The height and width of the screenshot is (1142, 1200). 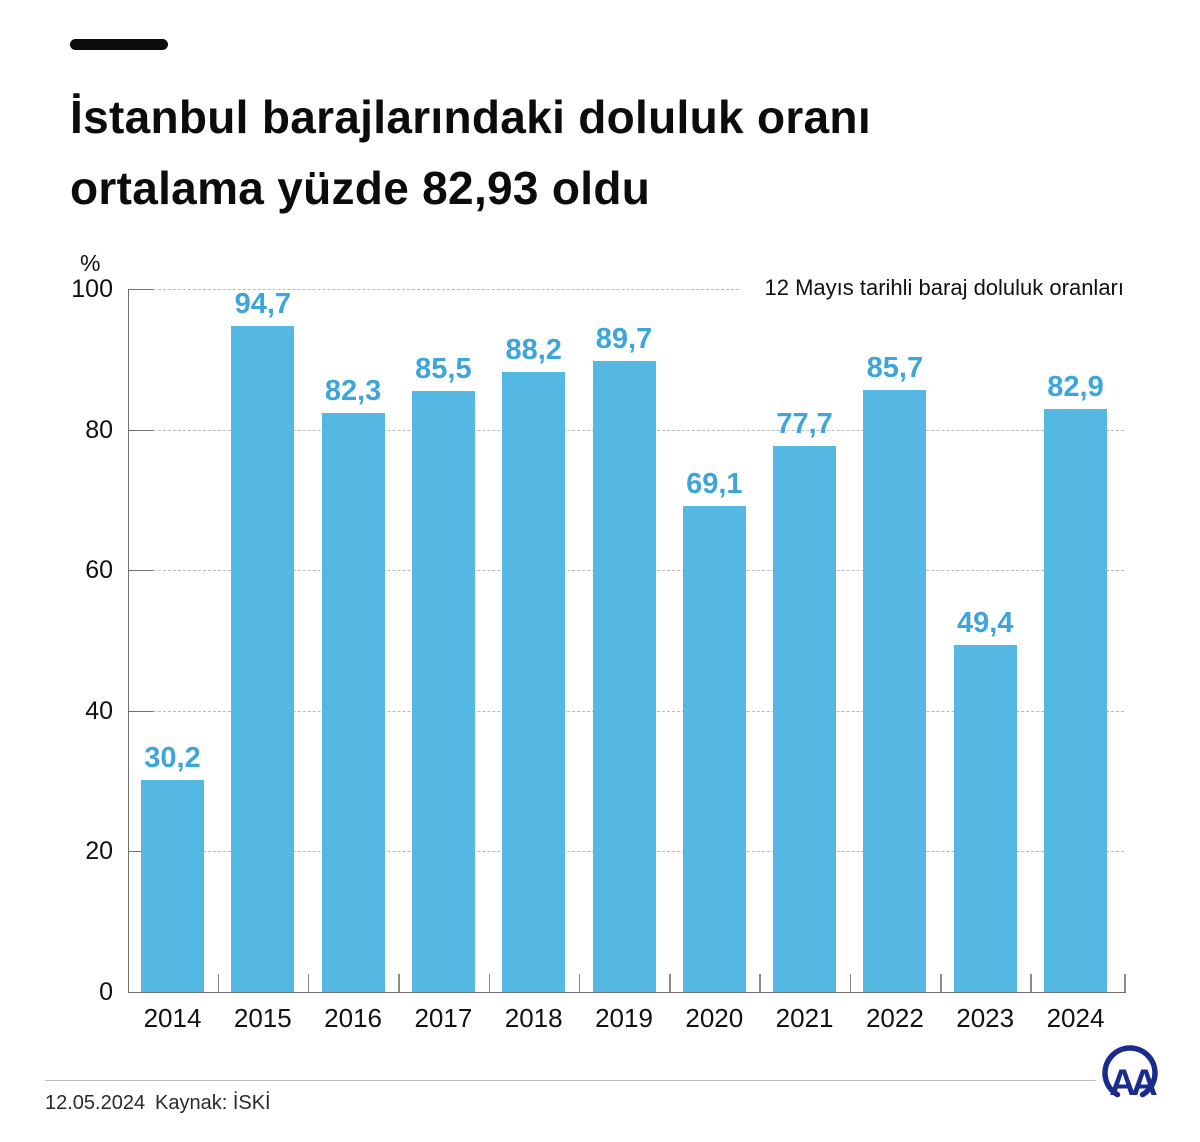 I want to click on bar-value-label-2018: 88,2, so click(x=533, y=349).